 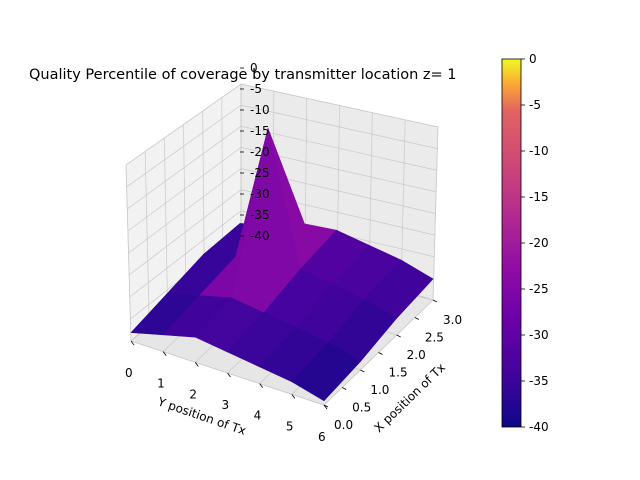 What do you see at coordinates (343, 425) in the screenshot?
I see `x-axis-tick-label: 0.0` at bounding box center [343, 425].